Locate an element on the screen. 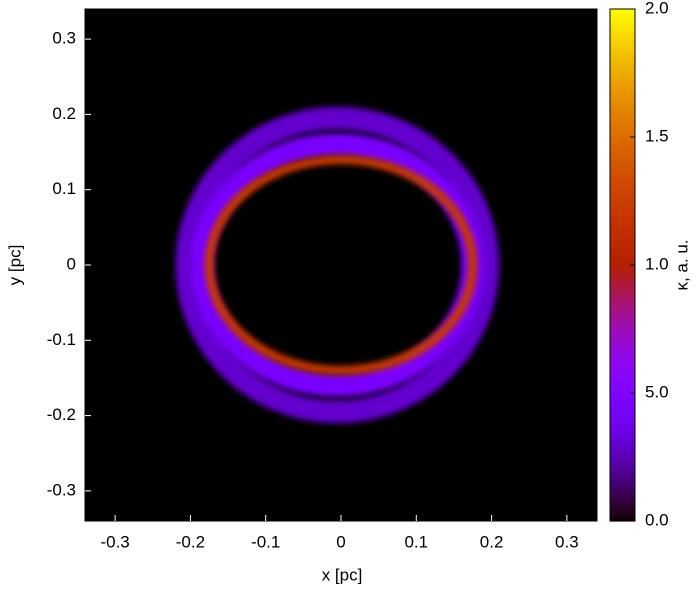 This screenshot has width=700, height=593. colorbar-tick-label: 5.0 is located at coordinates (657, 391).